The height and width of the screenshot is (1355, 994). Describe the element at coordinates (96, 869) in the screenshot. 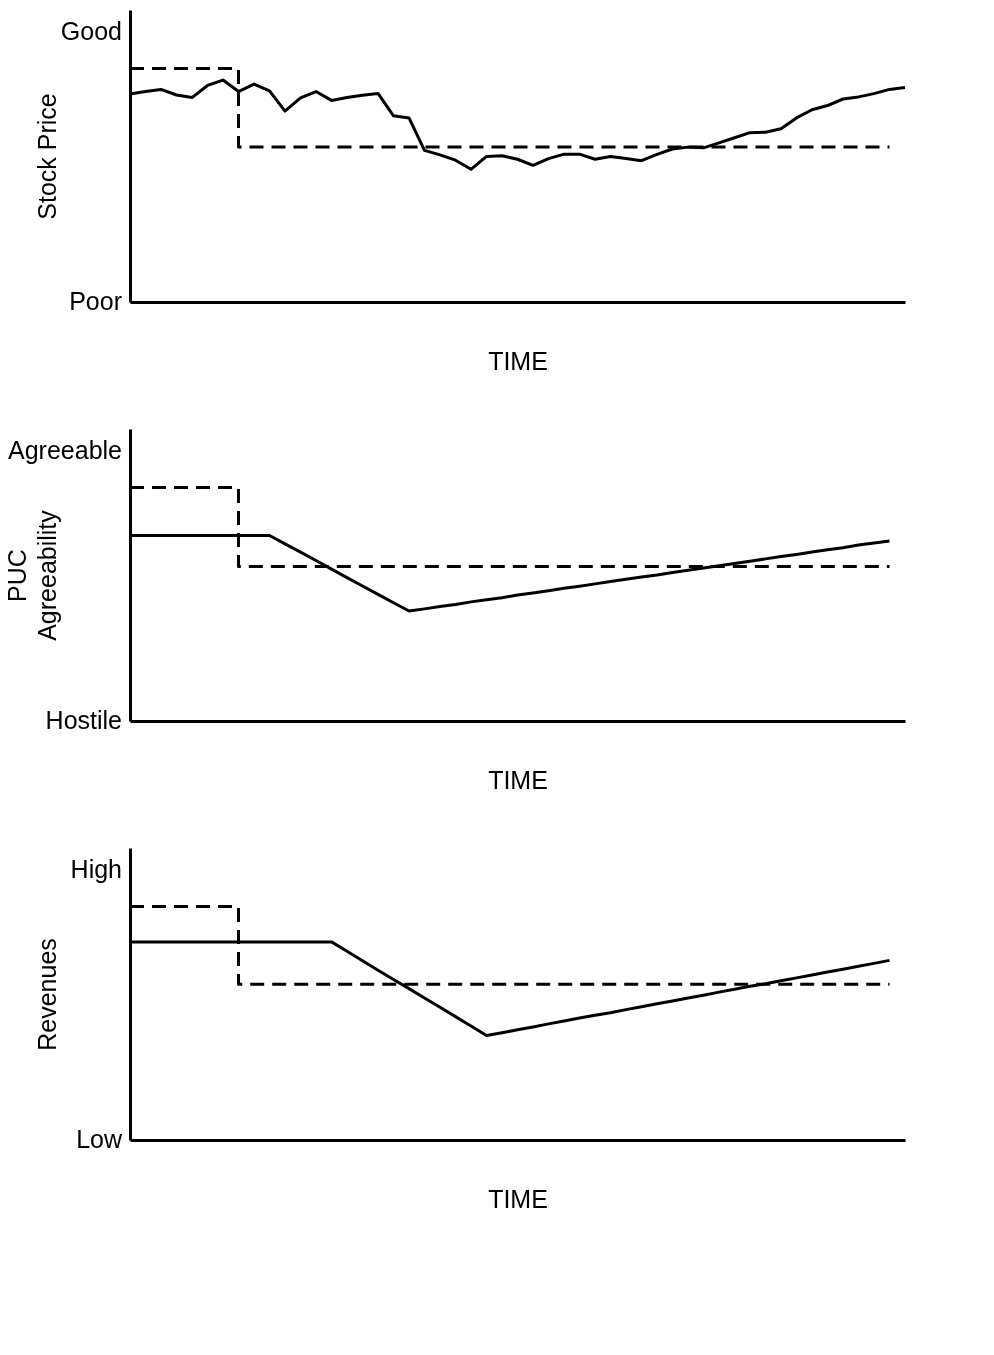

I see `text: High` at that location.